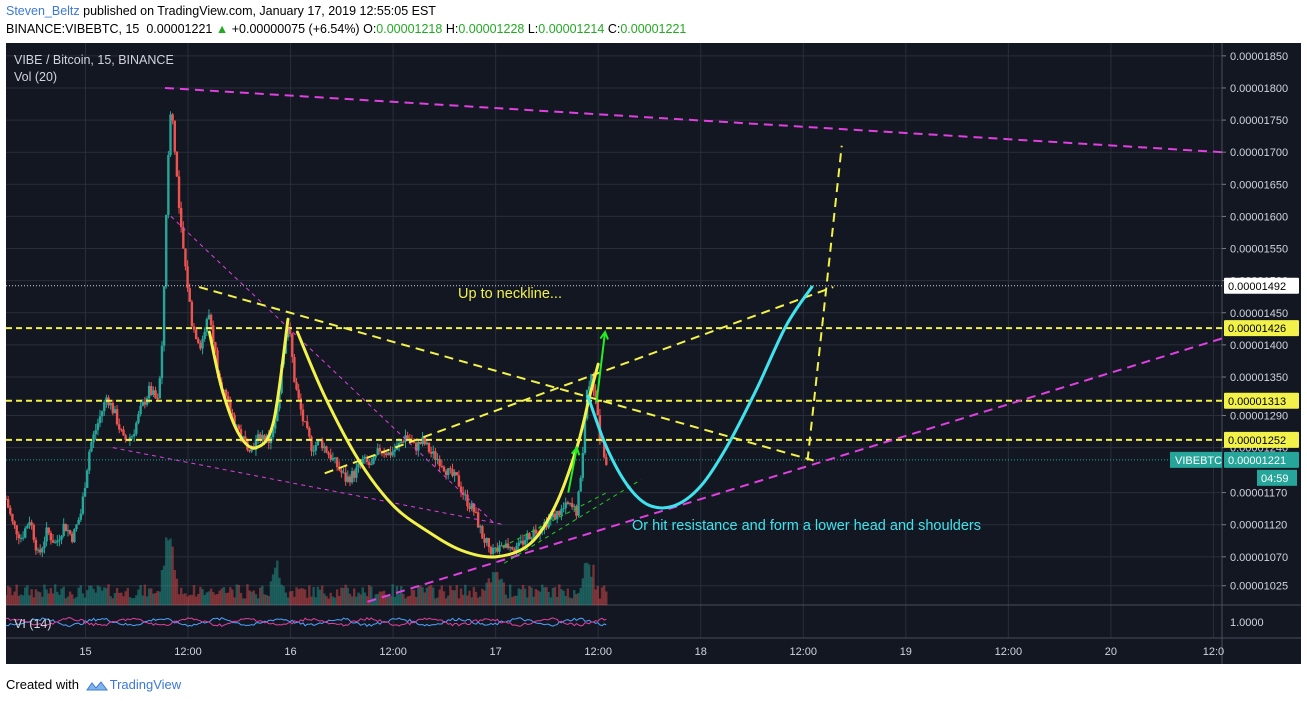  What do you see at coordinates (42, 684) in the screenshot?
I see `created-with-text: Created with` at bounding box center [42, 684].